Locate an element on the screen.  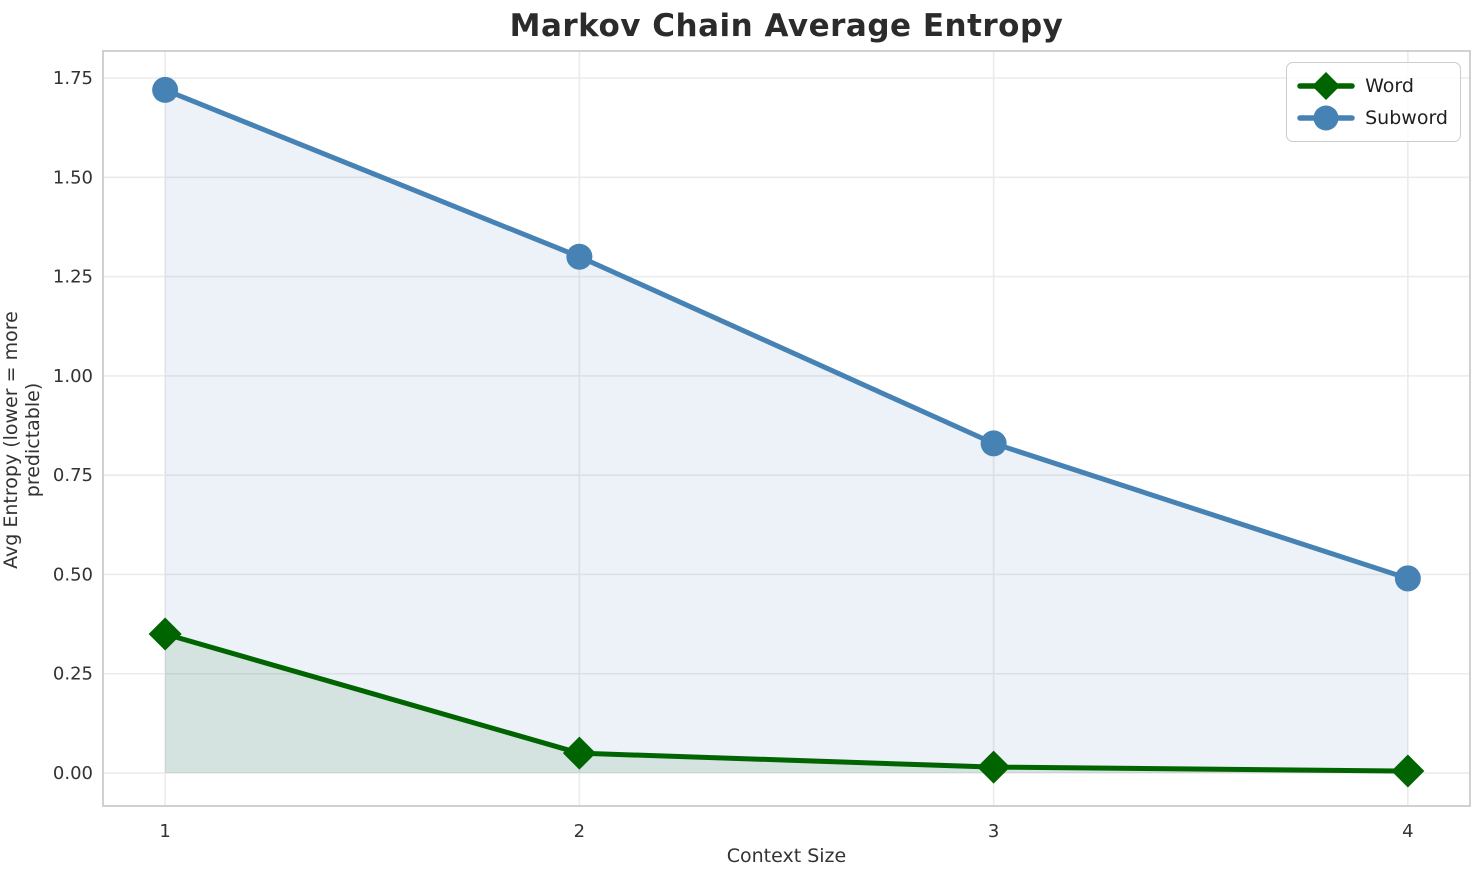
chart-title: Markov Chain Average Entropy is located at coordinates (786, 26).